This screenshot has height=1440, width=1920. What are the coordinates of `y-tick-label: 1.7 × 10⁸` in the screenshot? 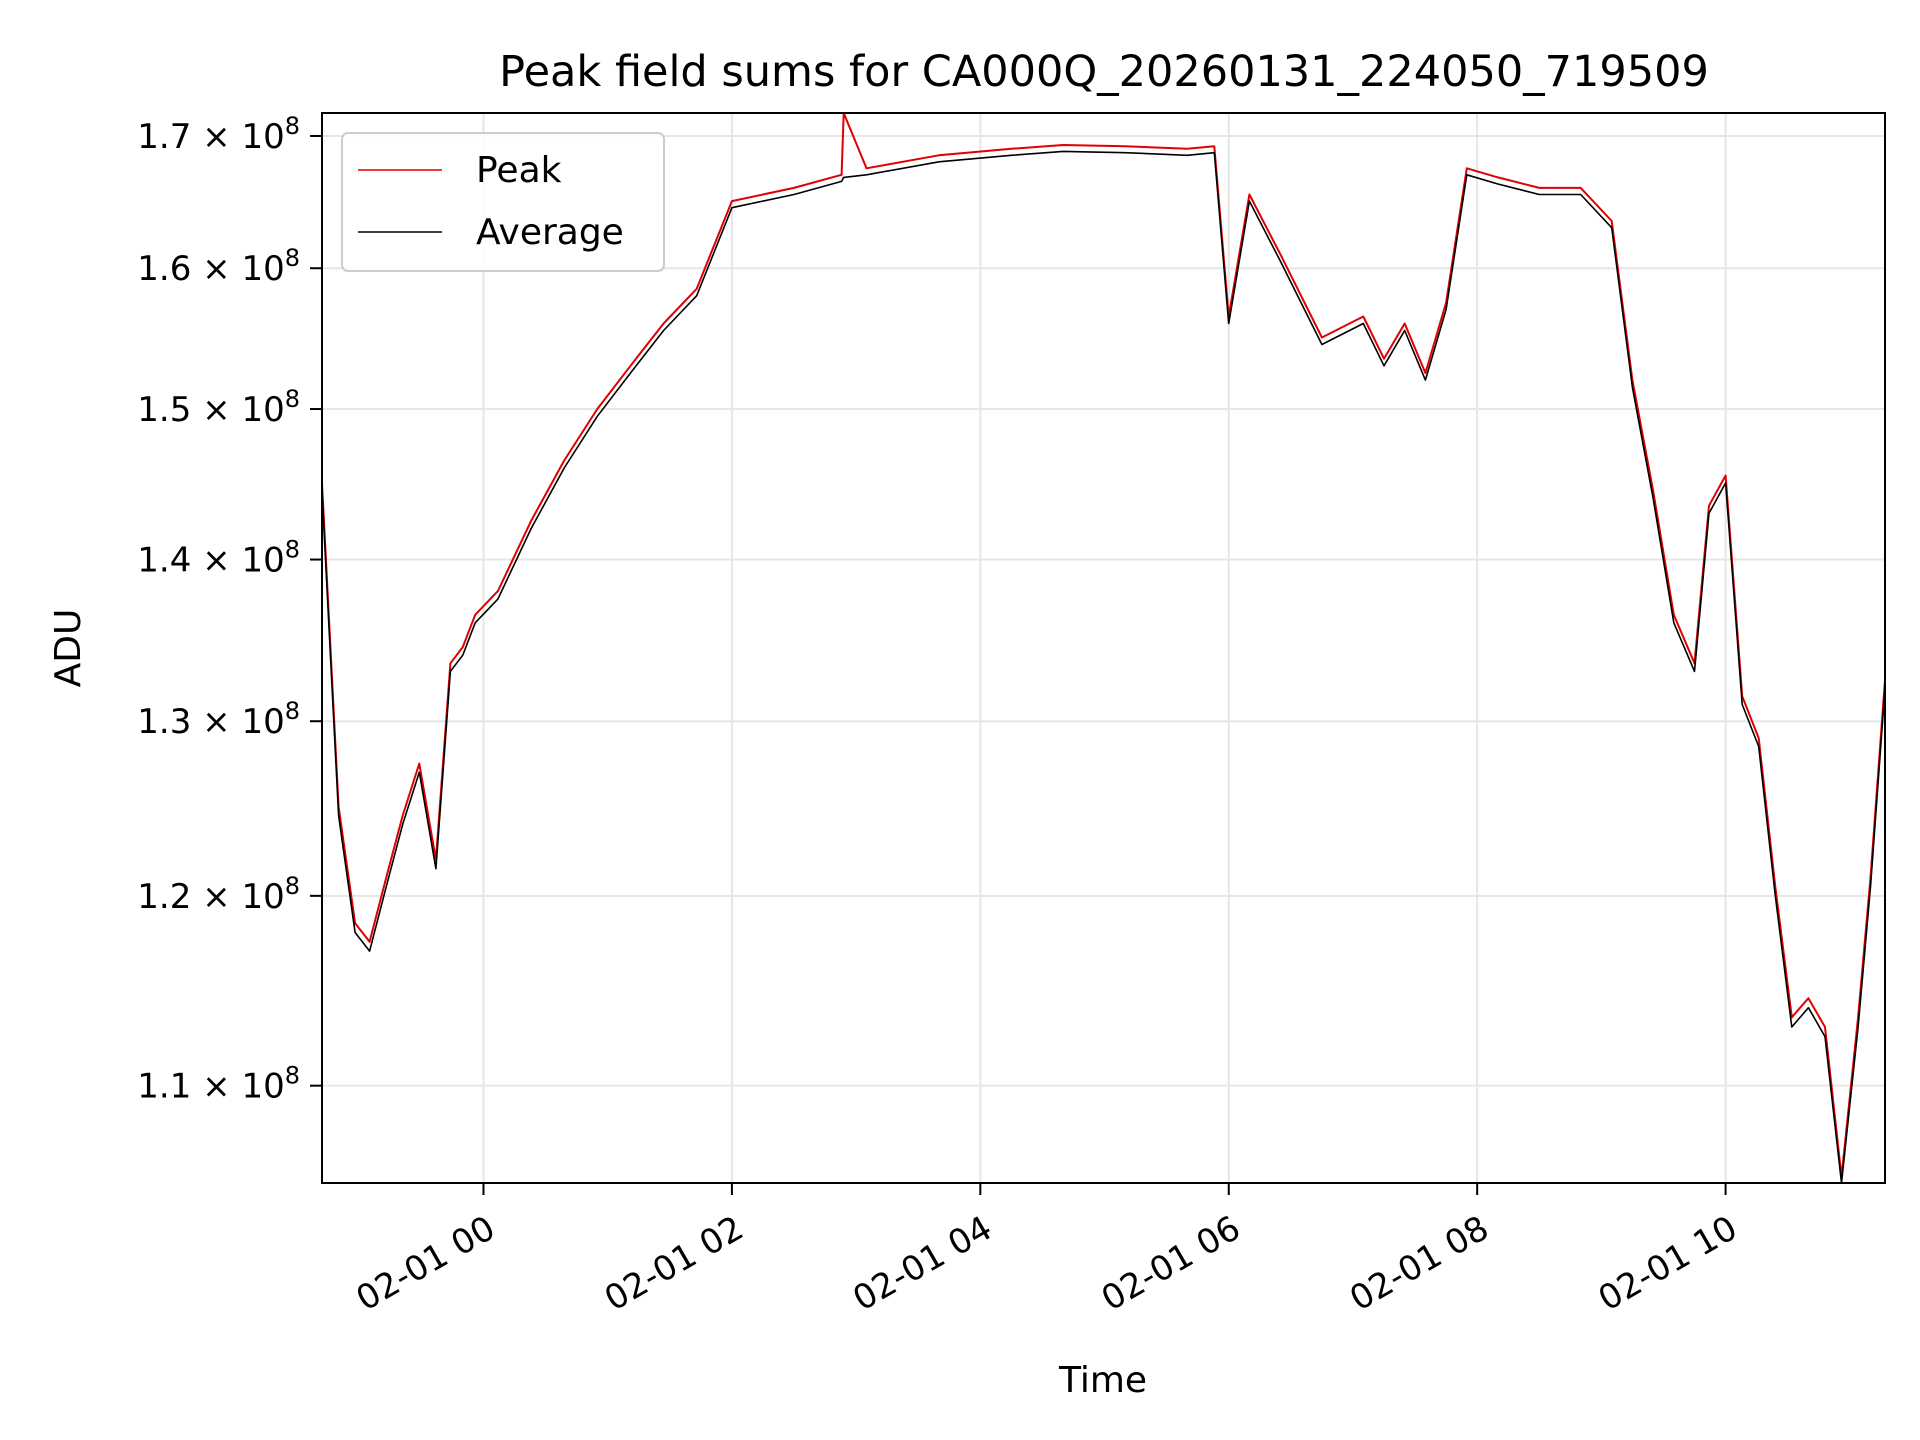 It's located at (218, 134).